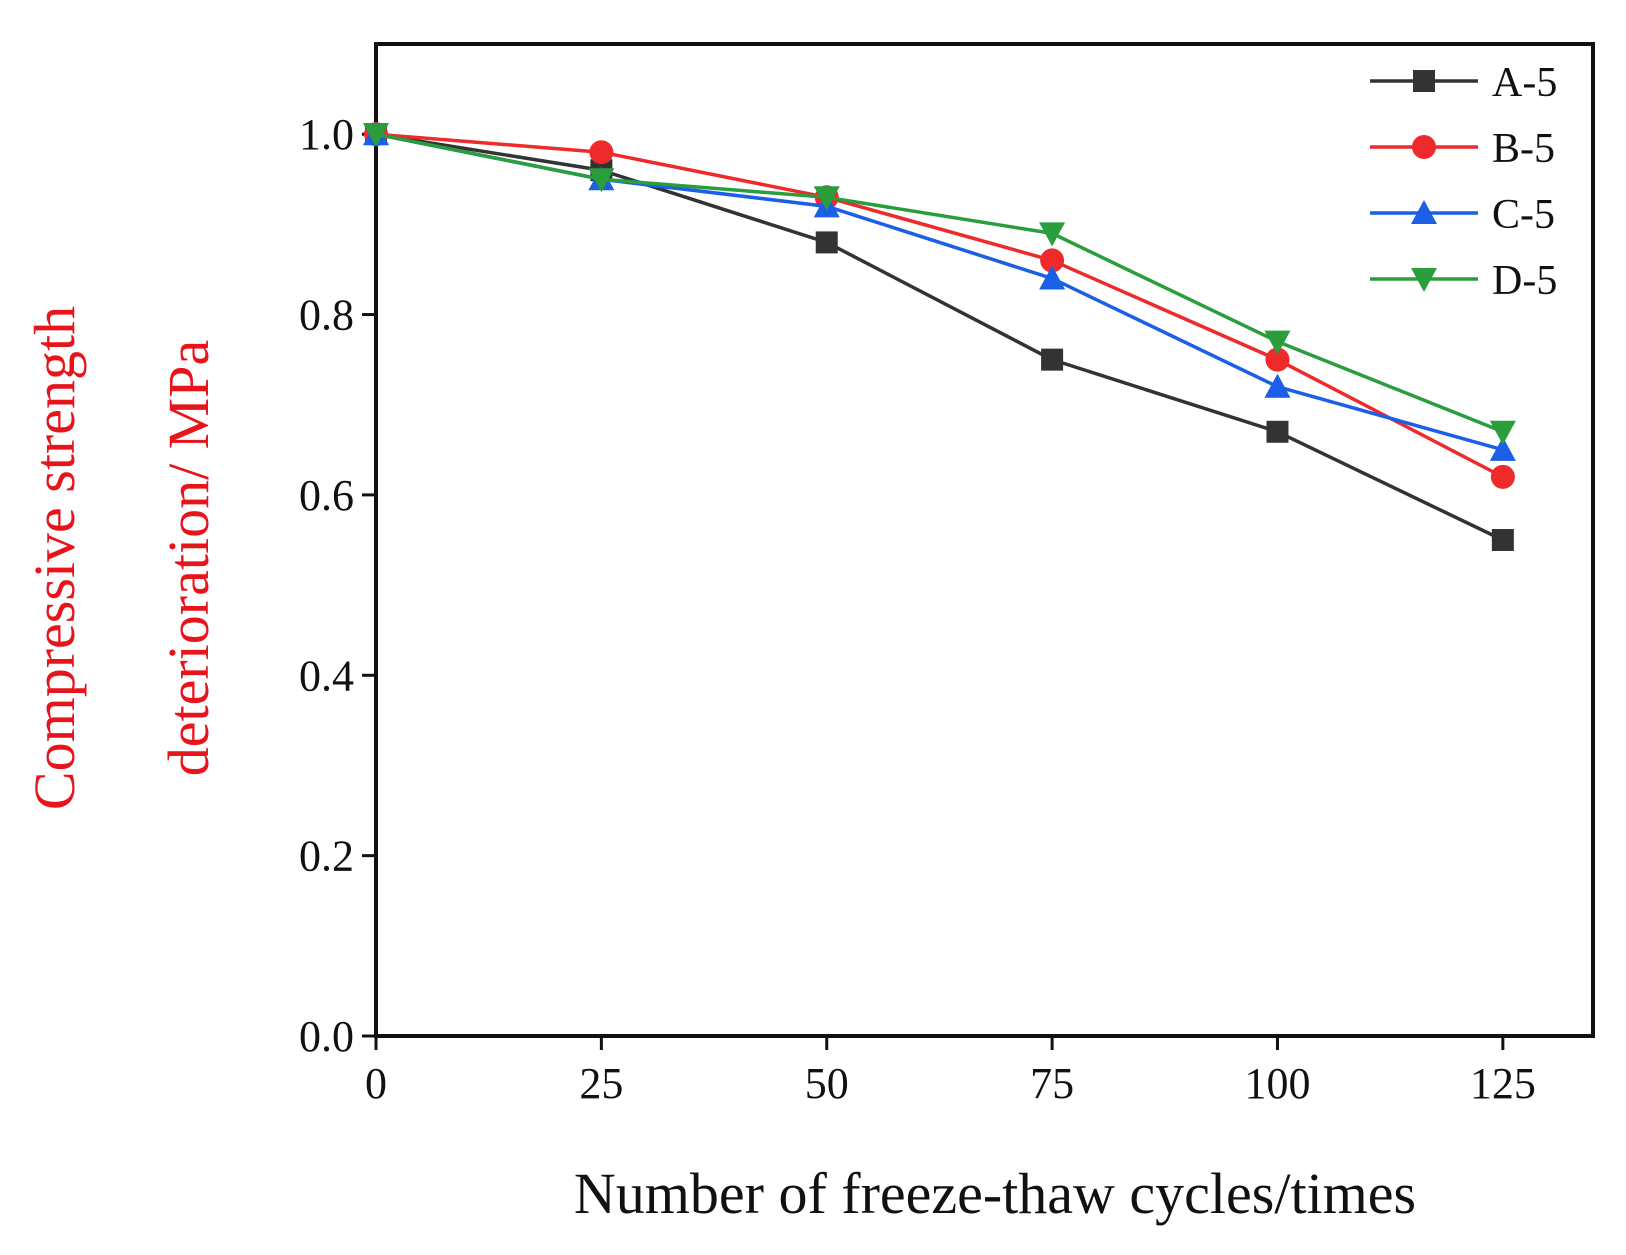 This screenshot has width=1626, height=1255. What do you see at coordinates (326, 856) in the screenshot?
I see `y-tick-label: 0.2` at bounding box center [326, 856].